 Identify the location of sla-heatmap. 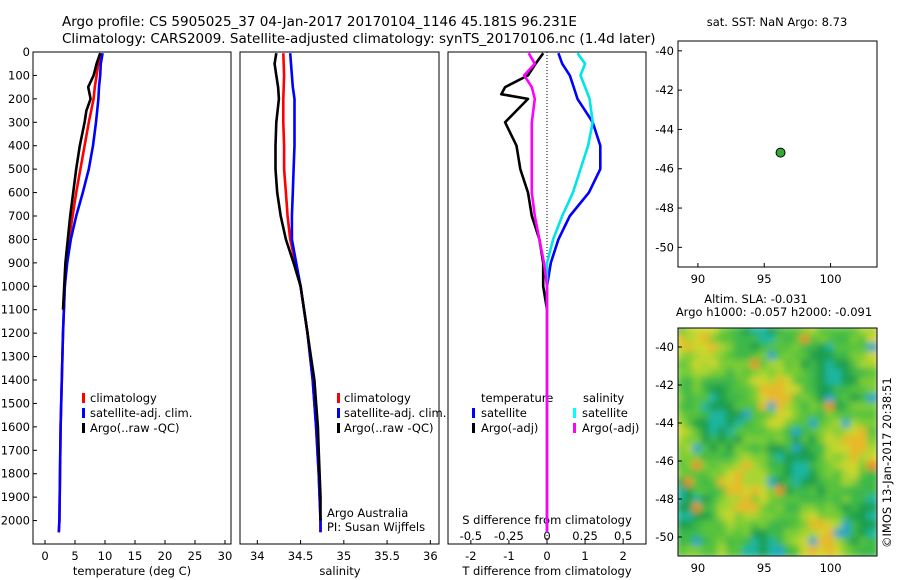
(777, 442).